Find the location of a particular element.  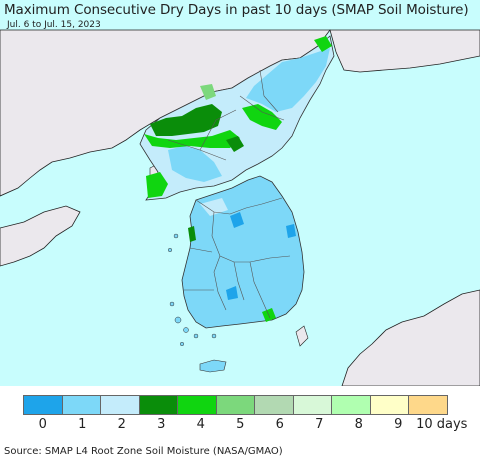

nk-dry4-southwest is located at coordinates (157, 185).